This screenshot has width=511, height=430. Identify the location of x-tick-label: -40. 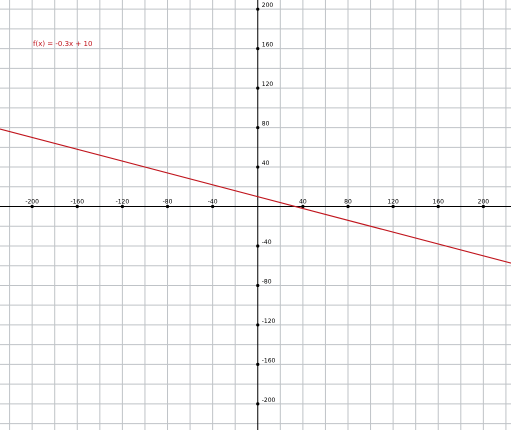
(213, 202).